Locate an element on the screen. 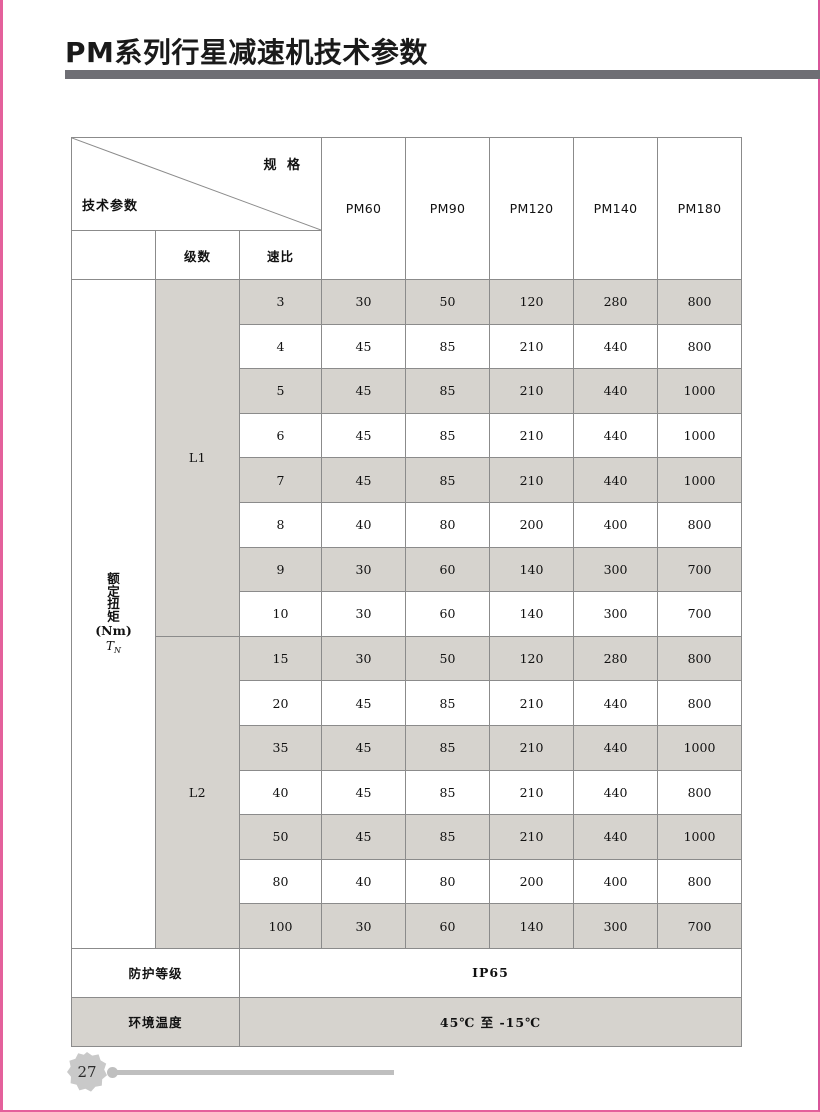 Image resolution: width=820 pixels, height=1112 pixels. model-header-pm180: PM180 is located at coordinates (699, 208).